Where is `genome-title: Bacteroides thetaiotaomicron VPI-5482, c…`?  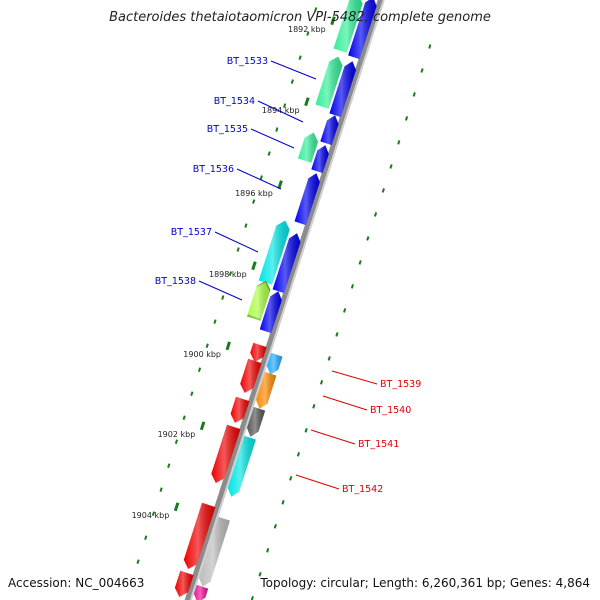
genome-title: Bacteroides thetaiotaomicron VPI-5482, c… is located at coordinates (300, 17).